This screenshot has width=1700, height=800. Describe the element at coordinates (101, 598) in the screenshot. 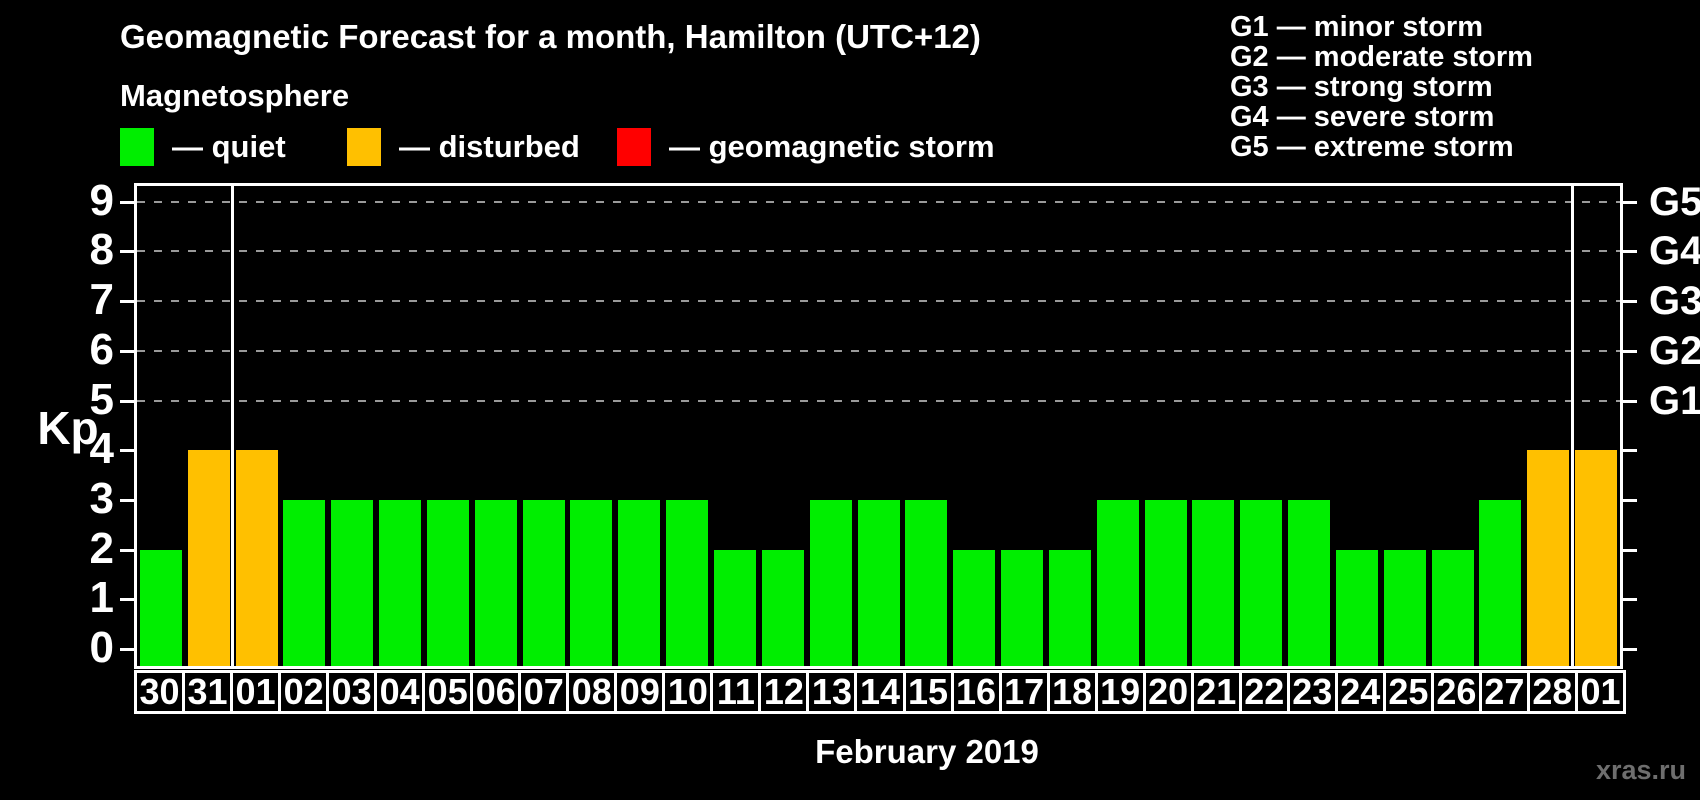

I see `y-tick-label-1: 1` at that location.